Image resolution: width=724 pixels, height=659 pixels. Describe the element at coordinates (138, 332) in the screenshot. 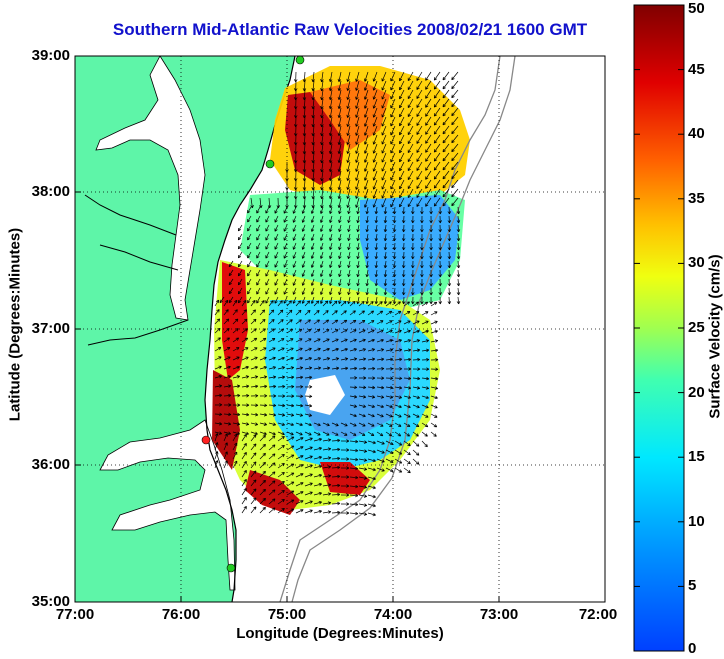

I see `james-river` at that location.